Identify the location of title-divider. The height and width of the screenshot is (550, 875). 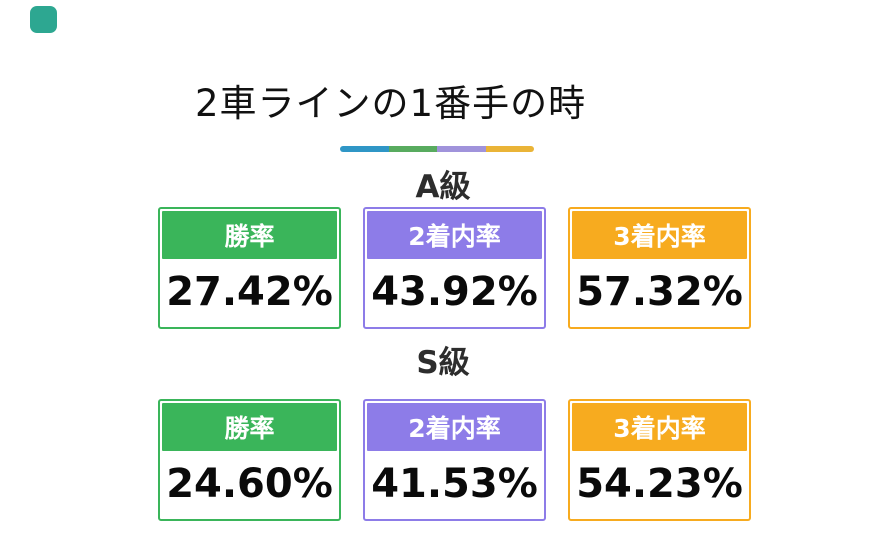
(437, 149).